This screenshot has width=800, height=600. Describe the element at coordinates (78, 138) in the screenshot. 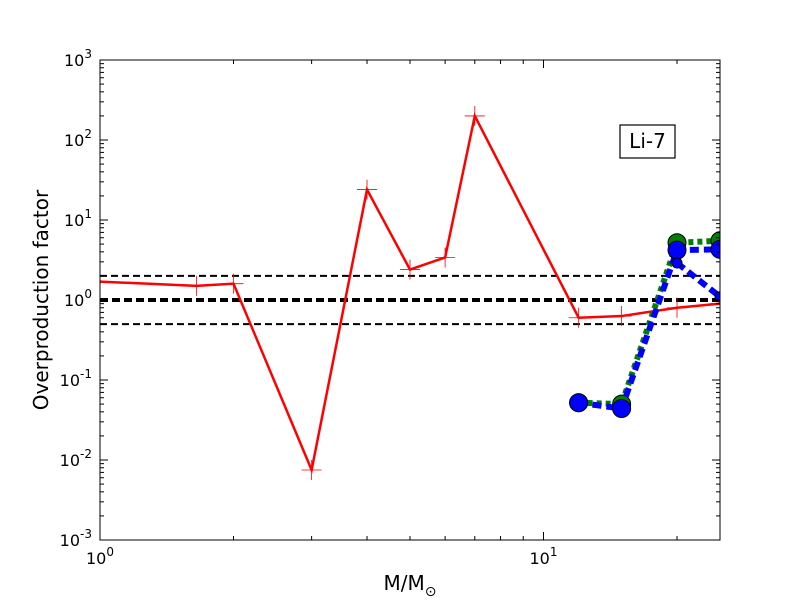

I see `y-tick-label-5: 10²` at that location.